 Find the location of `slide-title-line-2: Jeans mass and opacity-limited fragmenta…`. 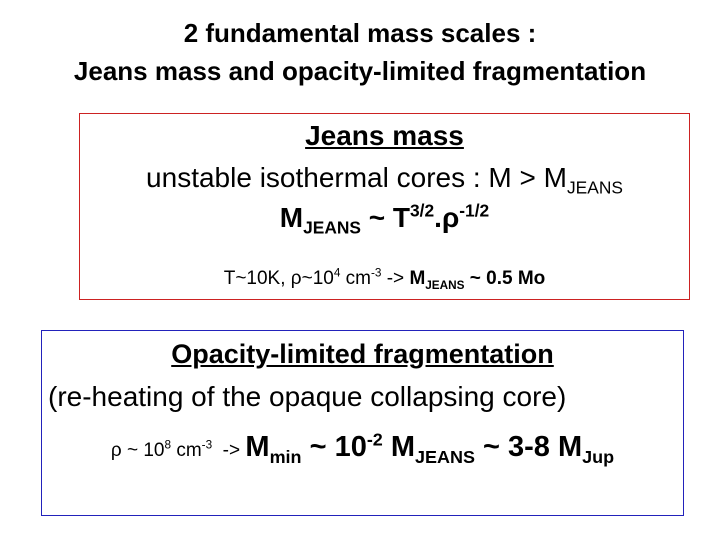

slide-title-line-2: Jeans mass and opacity-limited fragmenta… is located at coordinates (360, 71).